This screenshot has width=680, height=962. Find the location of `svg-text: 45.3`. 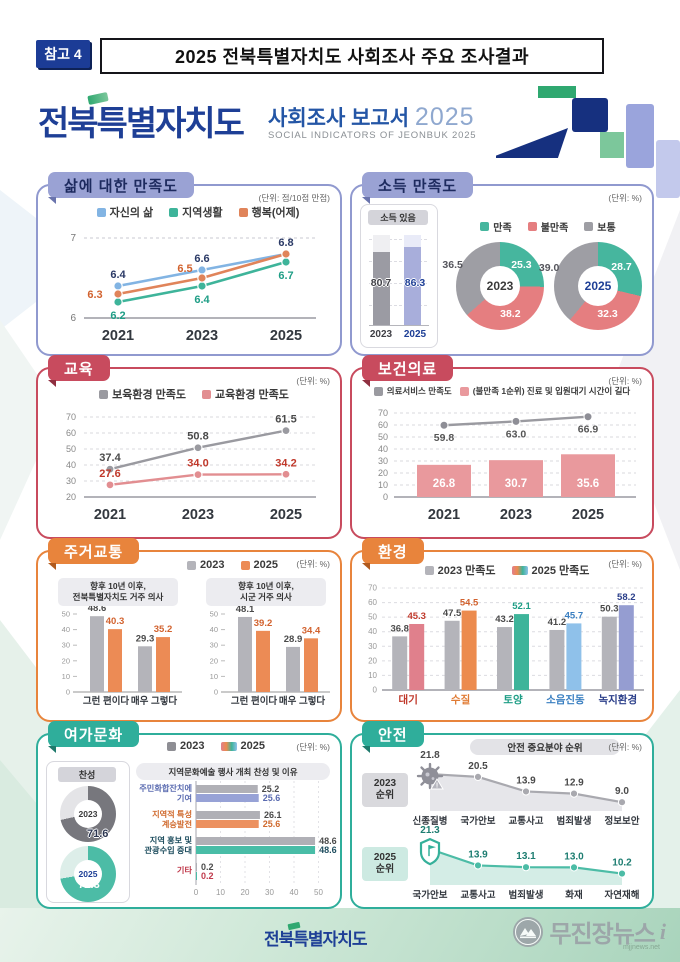

svg-text: 45.3 is located at coordinates (416, 616).